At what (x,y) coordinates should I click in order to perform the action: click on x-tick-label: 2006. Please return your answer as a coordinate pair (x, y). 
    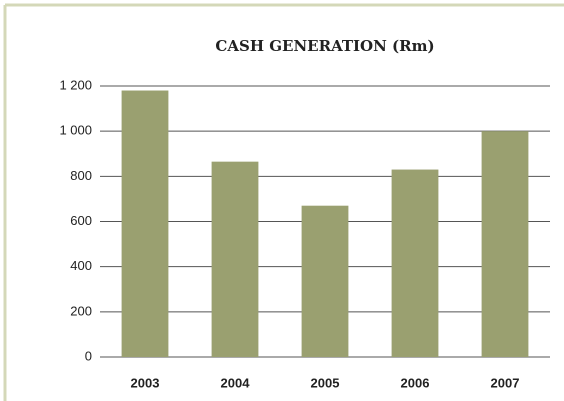
    Looking at the image, I should click on (415, 382).